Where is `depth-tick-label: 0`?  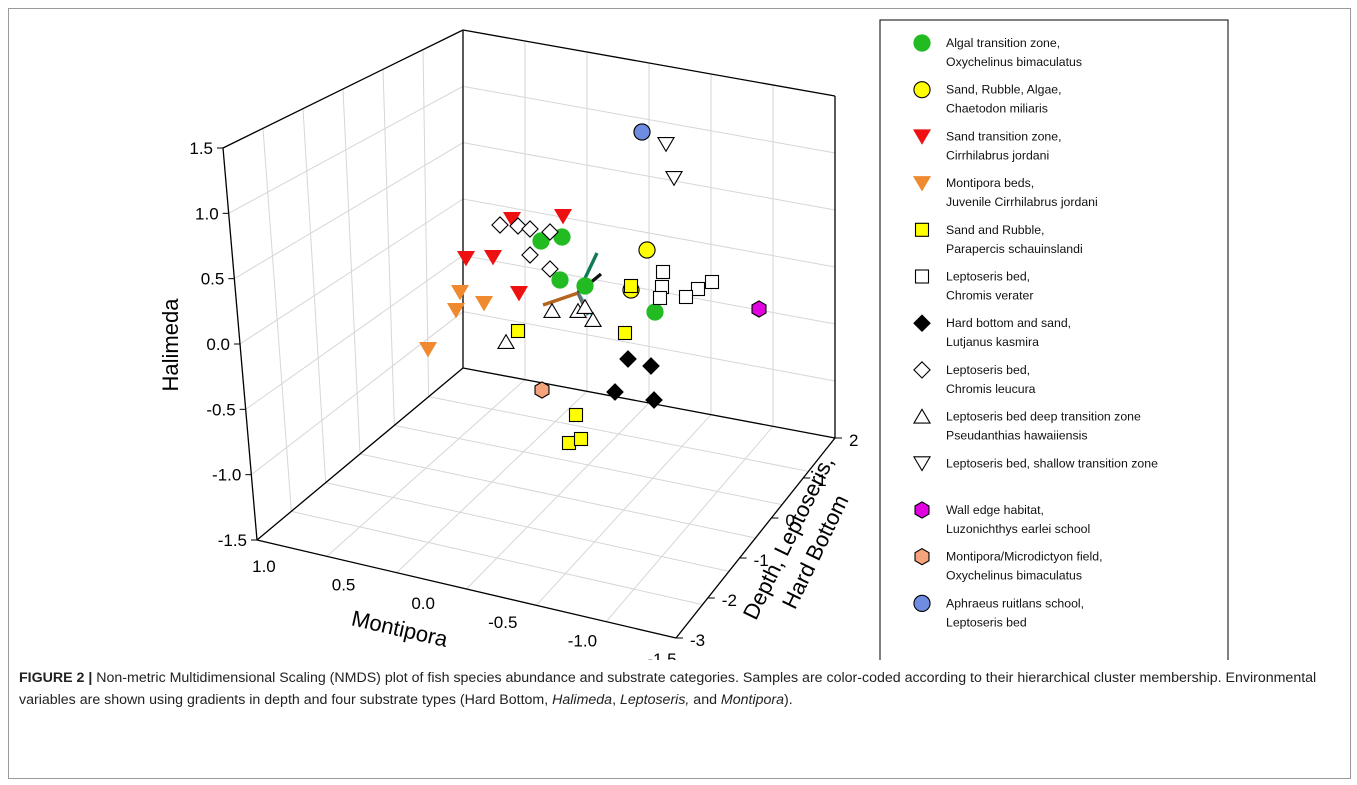
depth-tick-label: 0 is located at coordinates (789, 520).